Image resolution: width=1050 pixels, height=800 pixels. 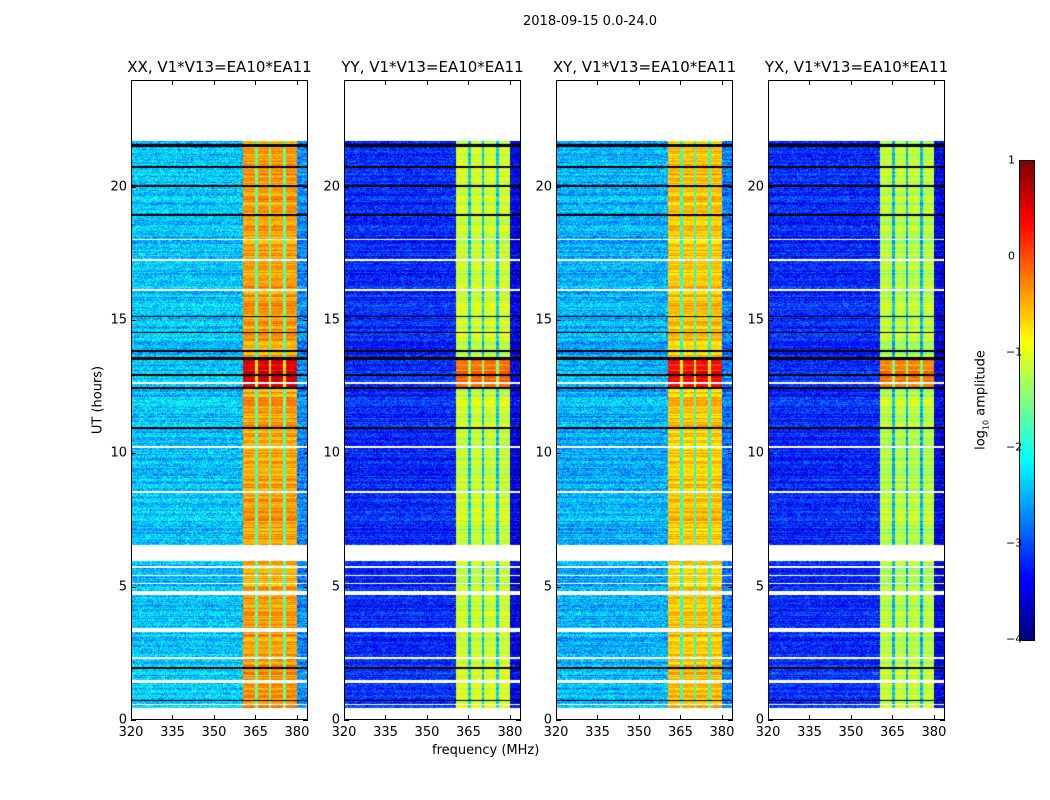 What do you see at coordinates (98, 400) in the screenshot?
I see `y-axis-label: UT (hours)` at bounding box center [98, 400].